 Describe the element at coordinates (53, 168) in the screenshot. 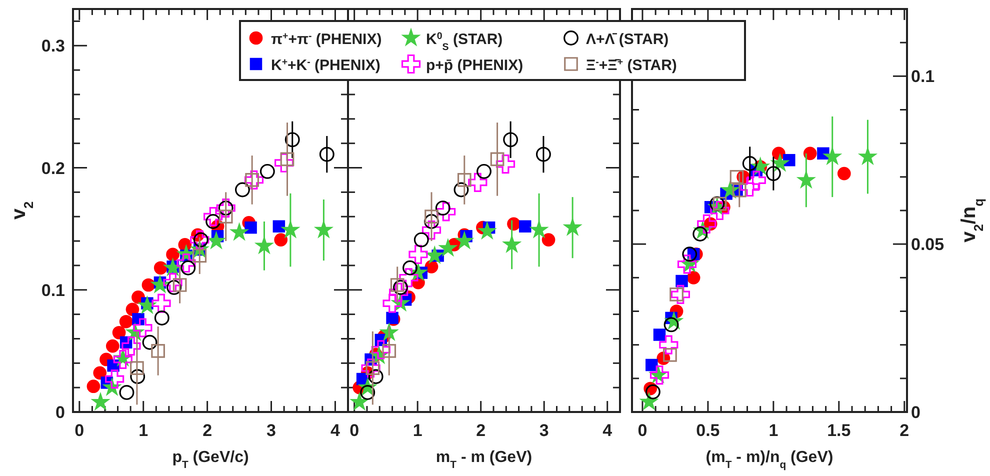

I see `y-tick-label: 0.2` at that location.